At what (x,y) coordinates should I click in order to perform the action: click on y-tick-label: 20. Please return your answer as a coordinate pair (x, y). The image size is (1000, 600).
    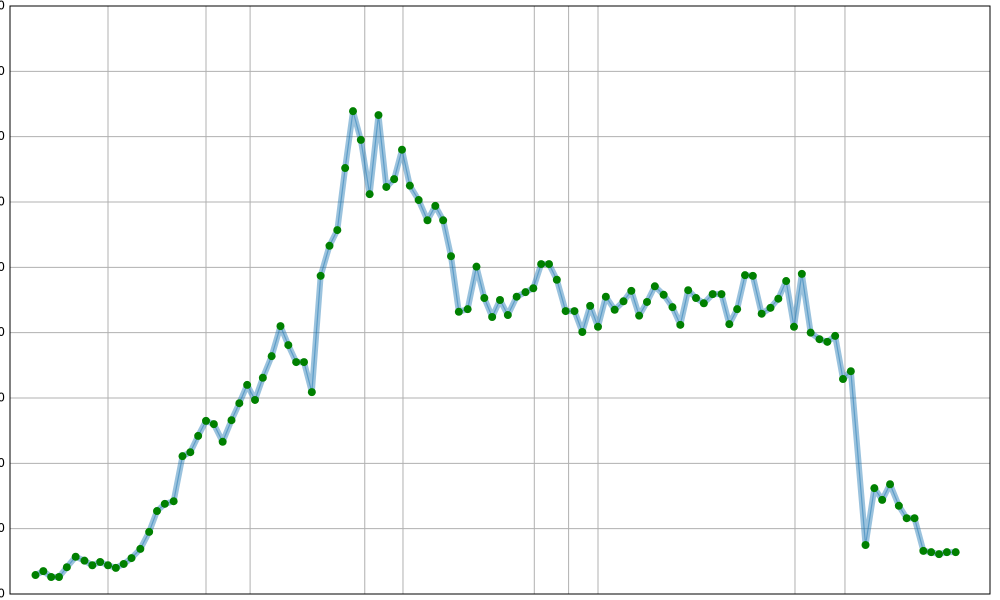
    Looking at the image, I should click on (2, 463).